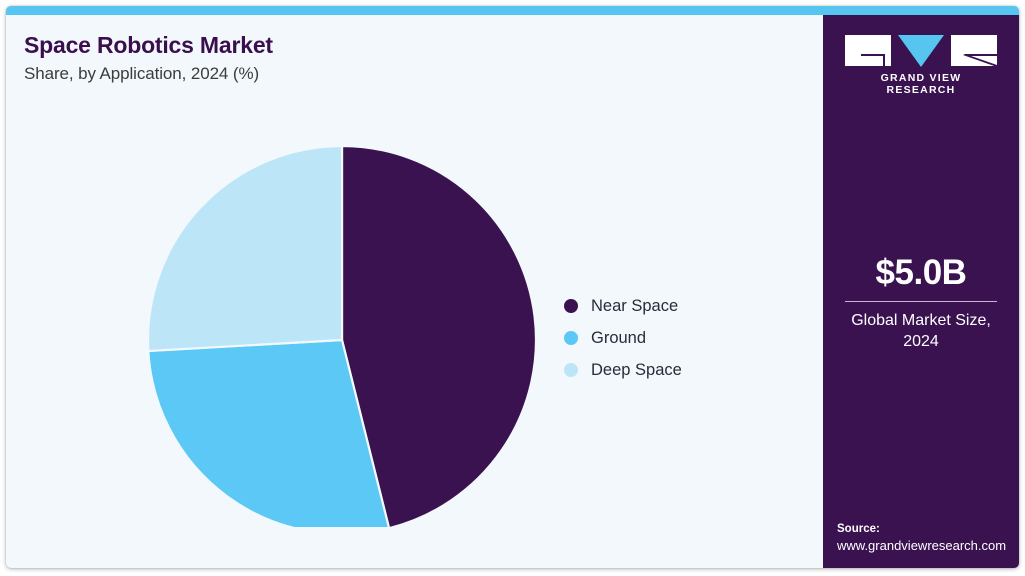  What do you see at coordinates (858, 529) in the screenshot?
I see `source-label: Source:` at bounding box center [858, 529].